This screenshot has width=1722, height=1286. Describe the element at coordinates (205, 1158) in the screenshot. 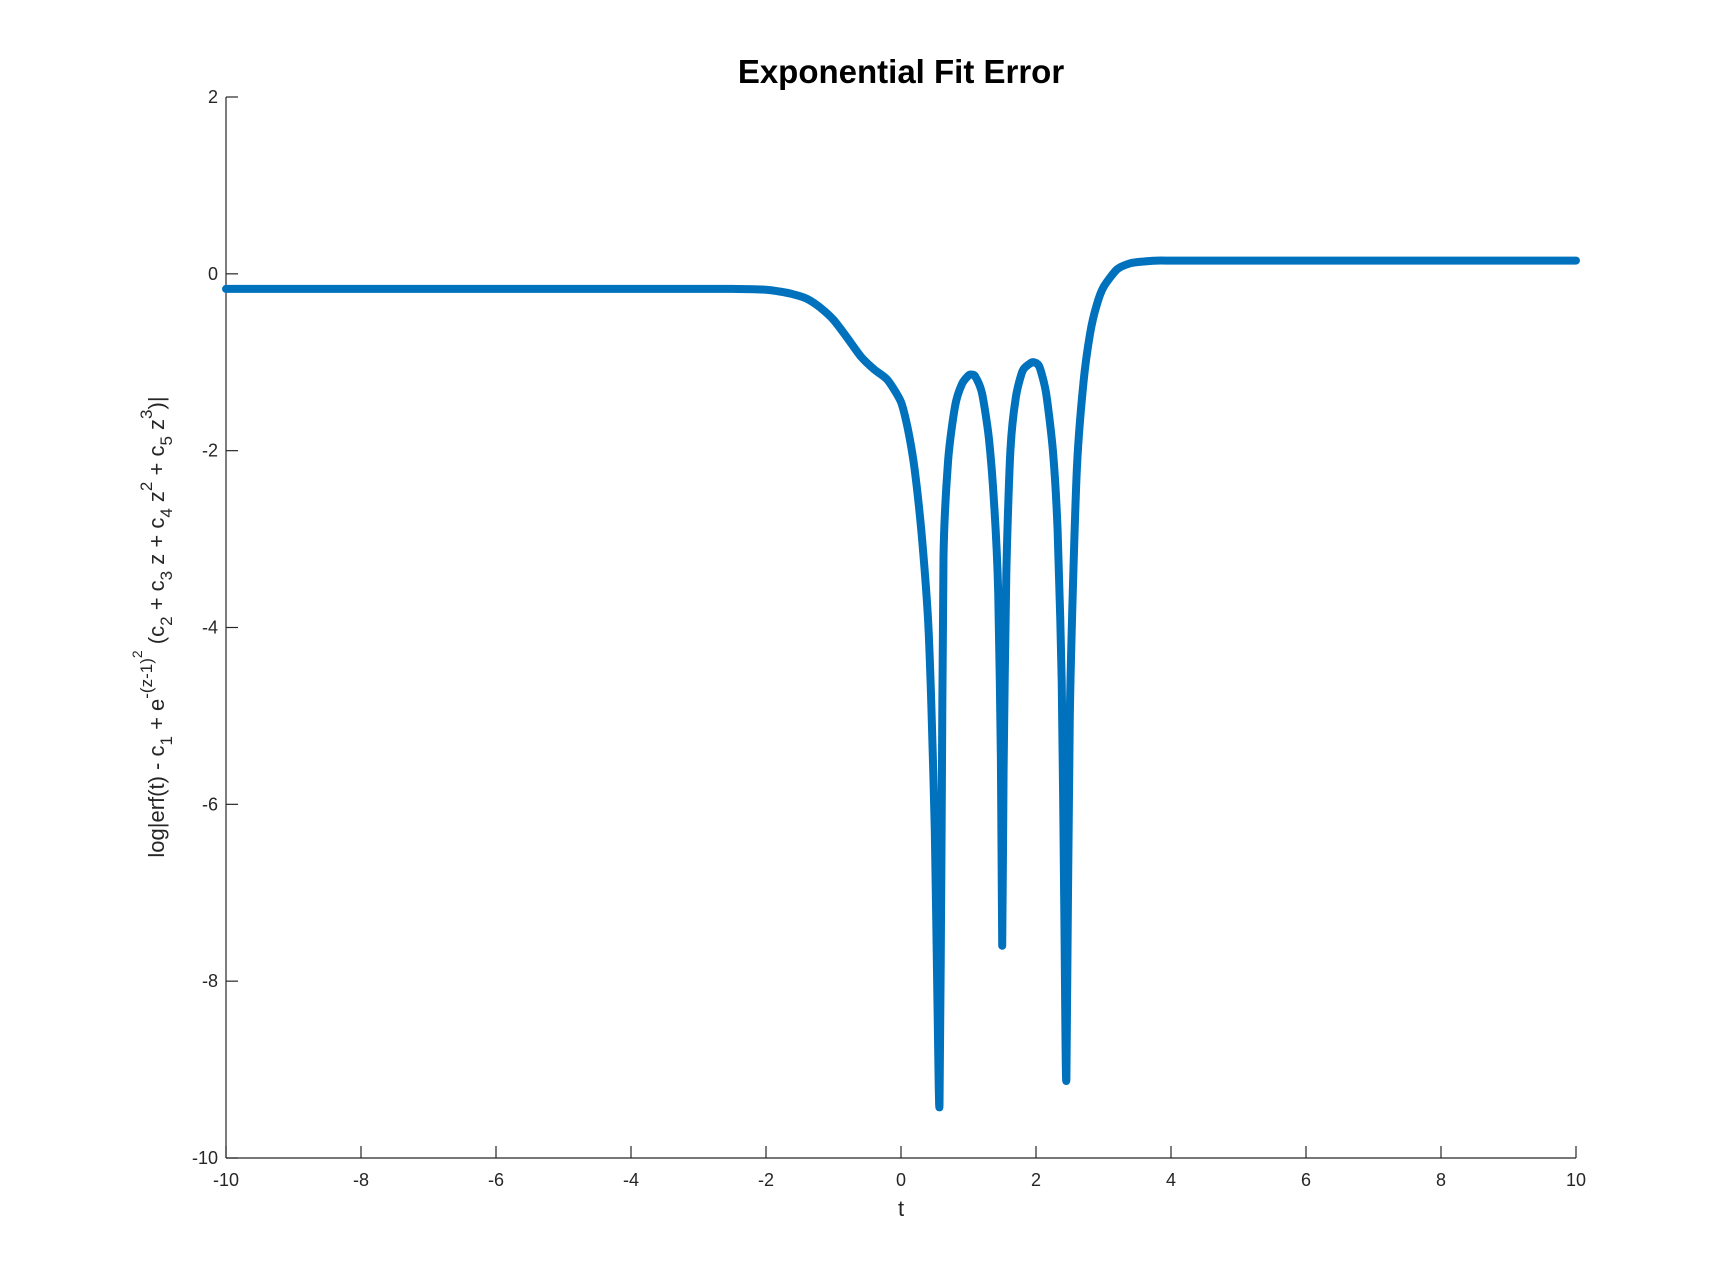

I see `y-tick-label: -10` at that location.